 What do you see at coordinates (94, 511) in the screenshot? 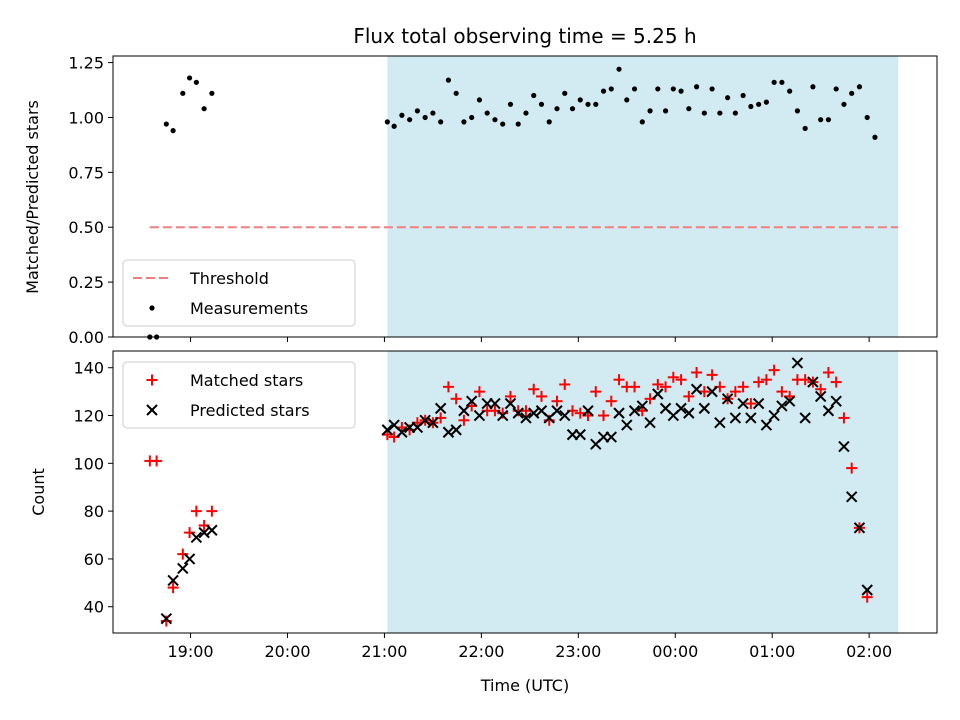
I see `y-tick-label: 80` at bounding box center [94, 511].